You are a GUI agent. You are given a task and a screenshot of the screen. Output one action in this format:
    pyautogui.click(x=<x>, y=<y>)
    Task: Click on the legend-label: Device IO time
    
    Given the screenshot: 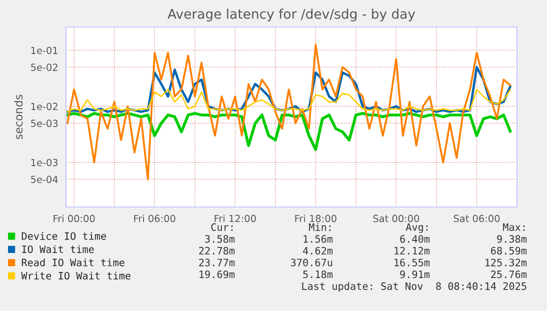 What is the action you would take?
    pyautogui.click(x=64, y=236)
    